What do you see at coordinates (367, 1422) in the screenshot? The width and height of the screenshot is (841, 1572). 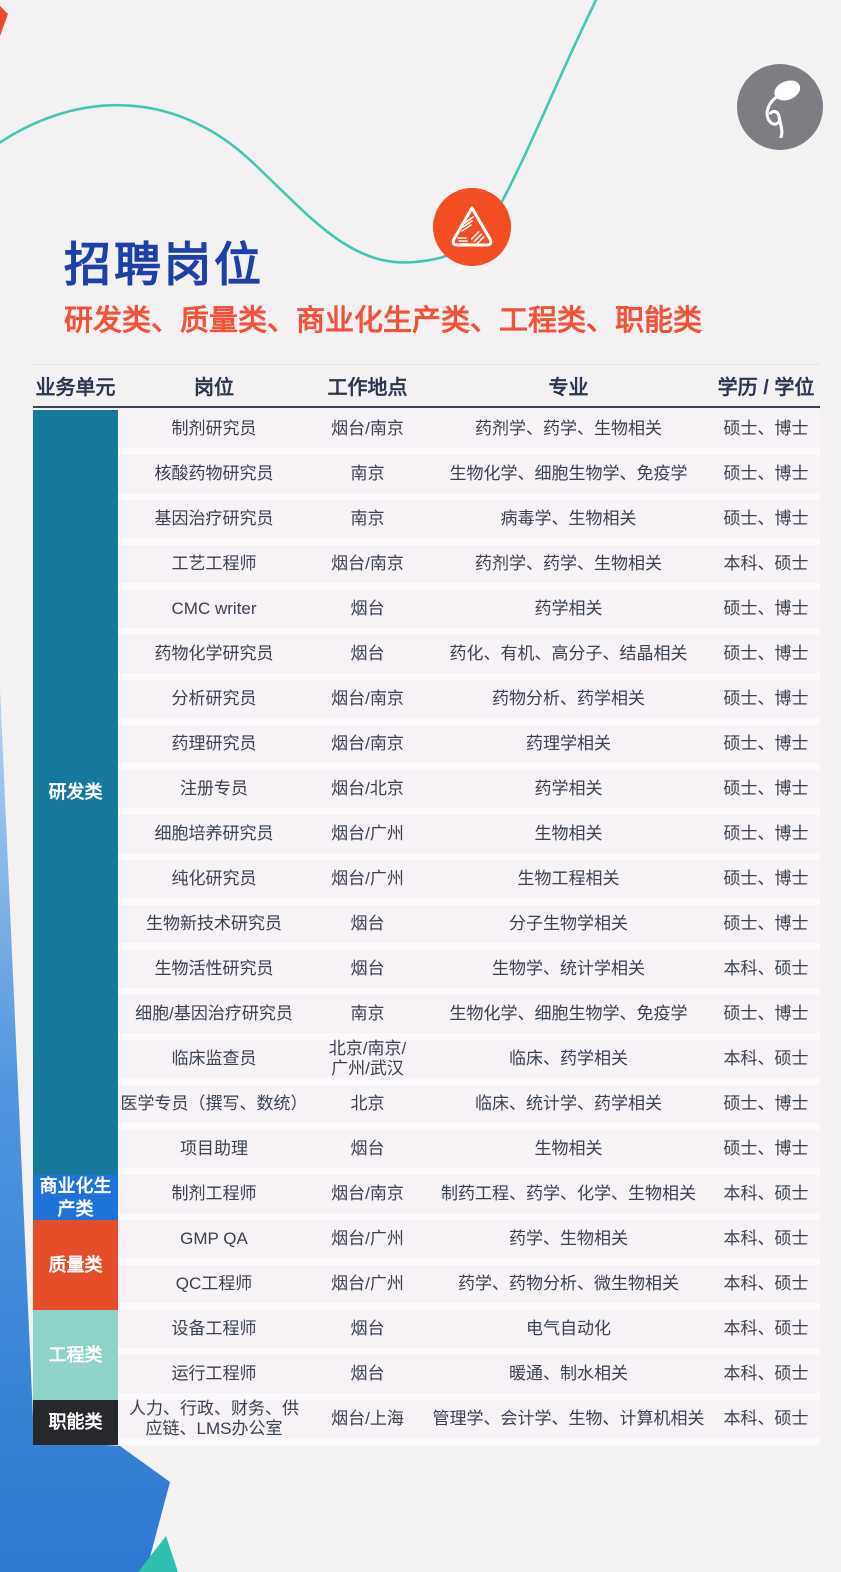 I see `cell-location: 烟台/上海` at bounding box center [367, 1422].